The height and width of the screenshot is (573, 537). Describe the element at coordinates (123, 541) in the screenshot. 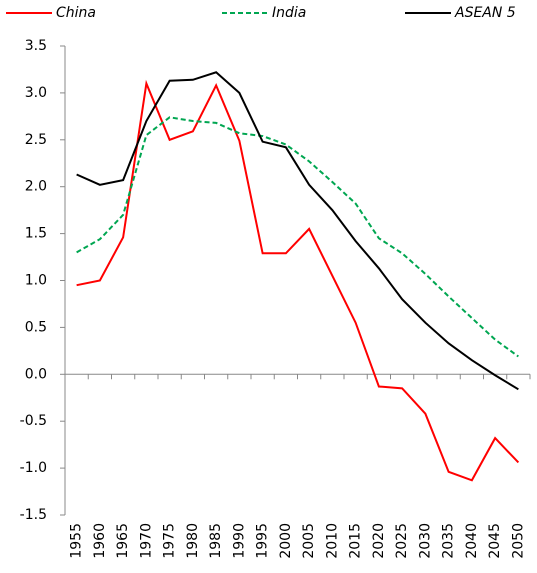

I see `x-tick-label: 1965` at that location.